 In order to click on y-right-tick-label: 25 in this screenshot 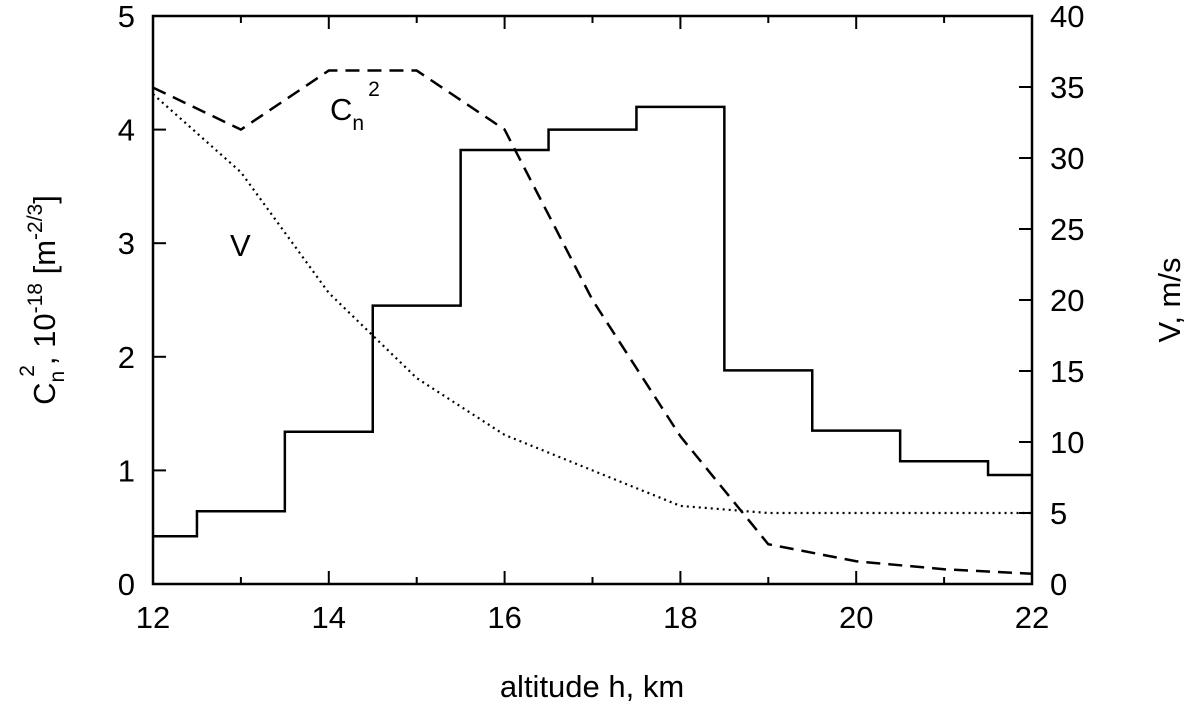, I will do `click(1067, 229)`.